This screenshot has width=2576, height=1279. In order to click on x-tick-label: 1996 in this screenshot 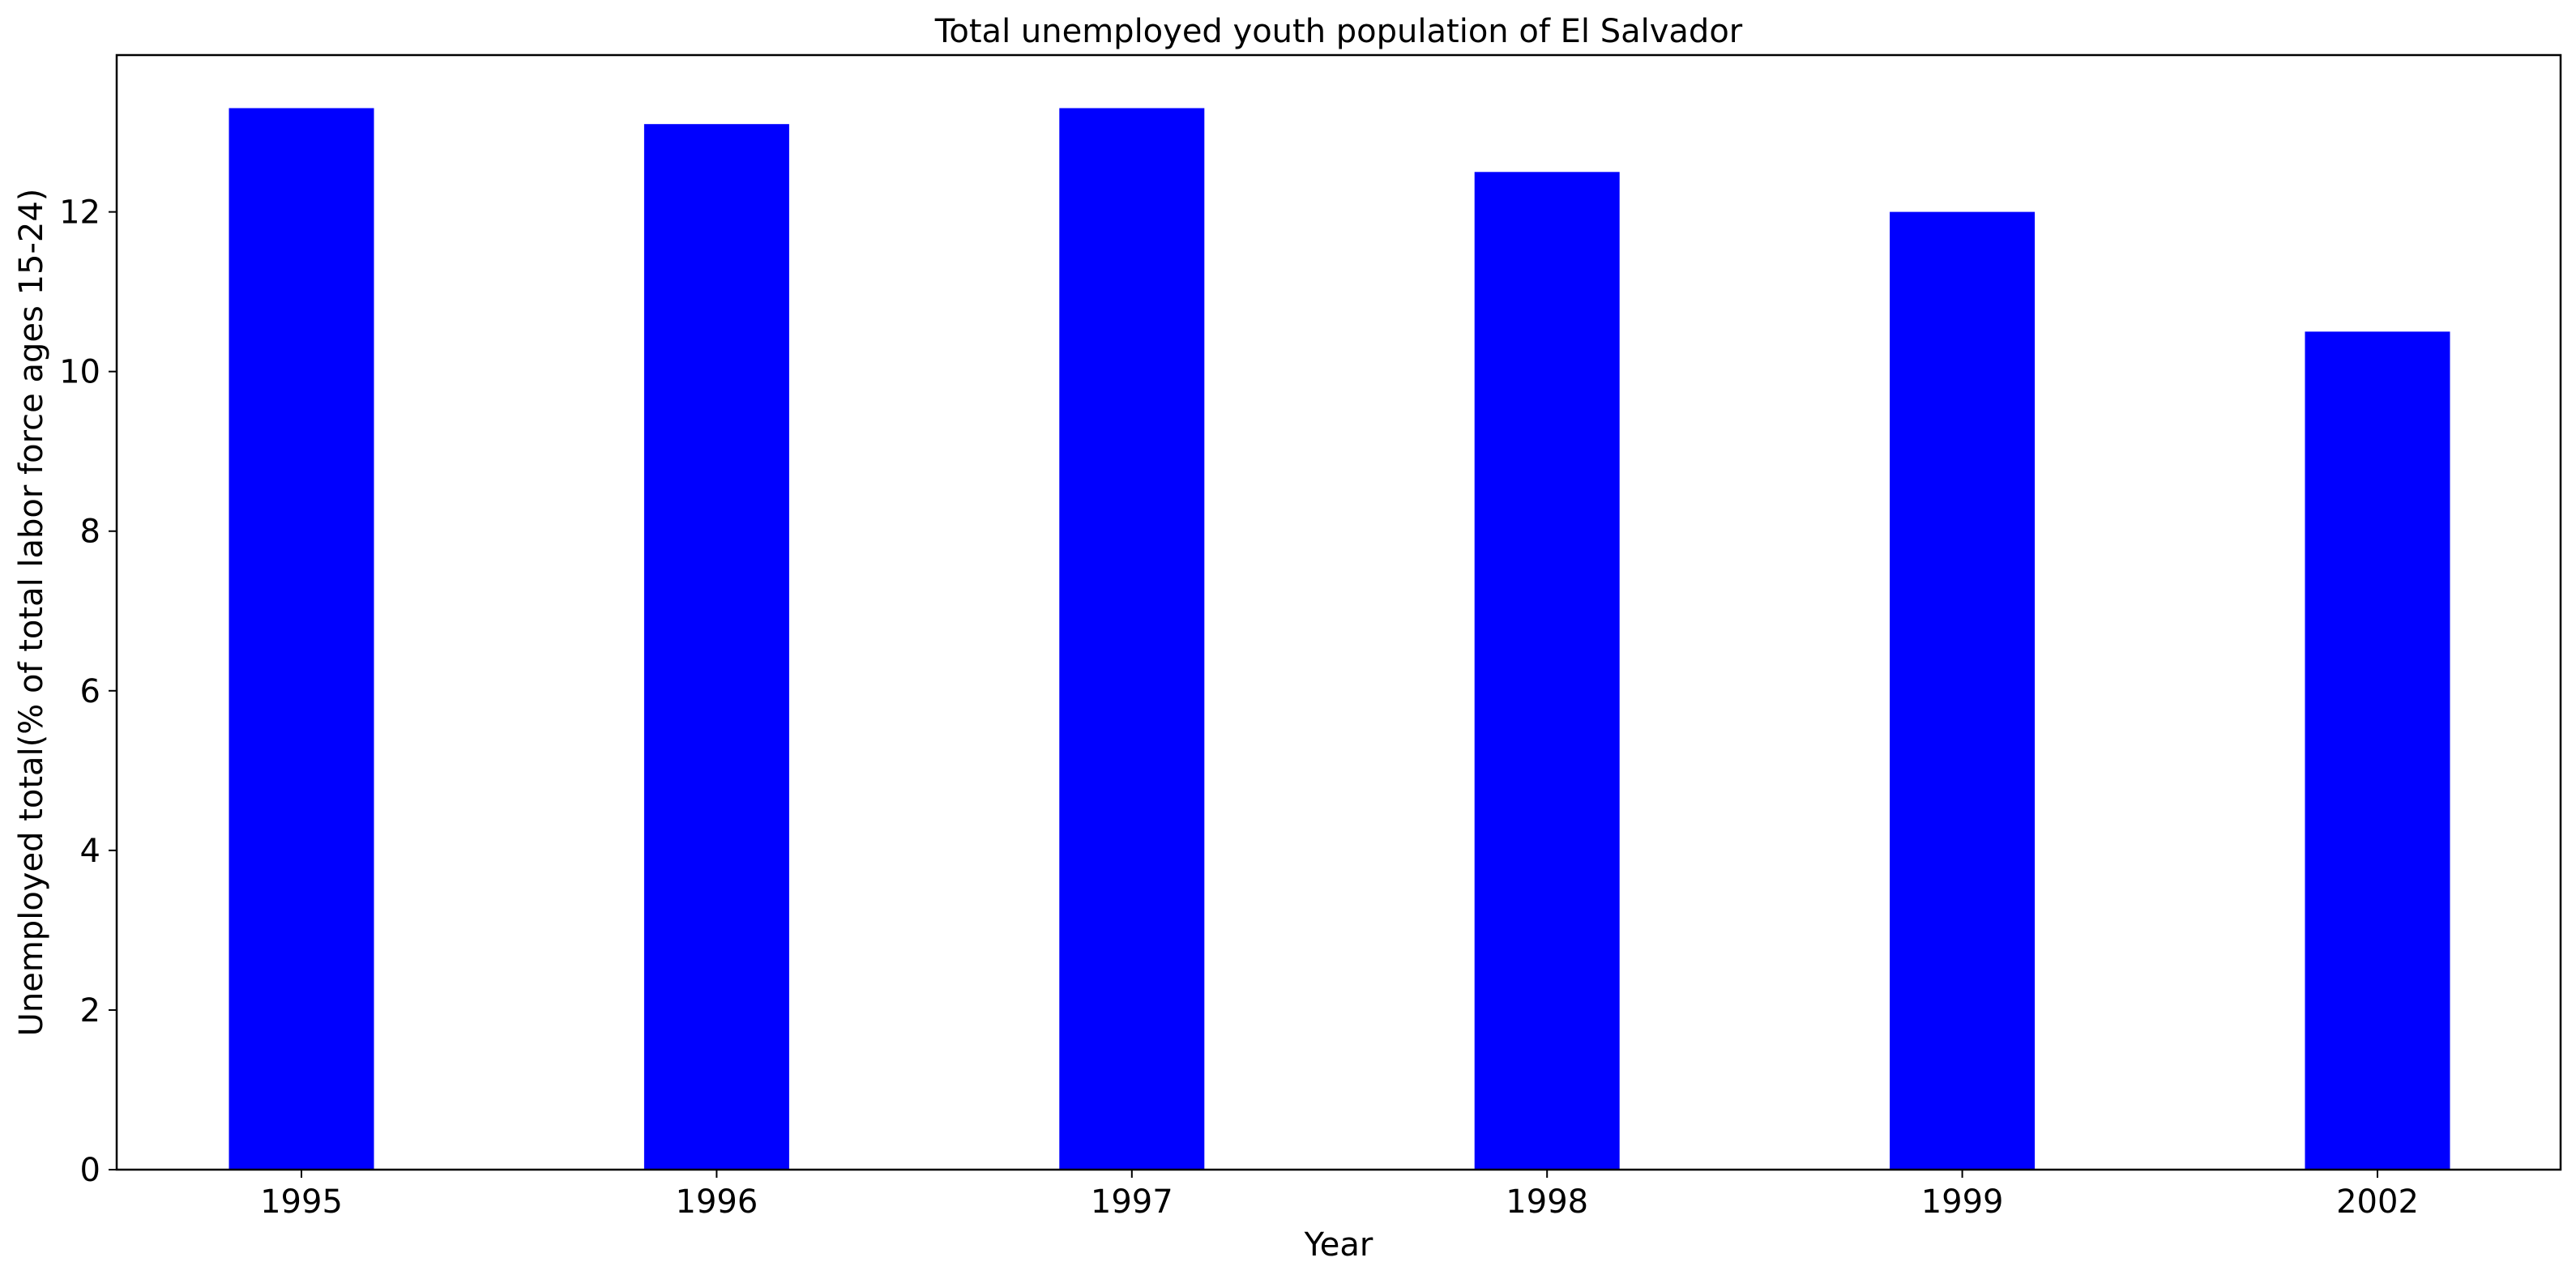, I will do `click(717, 1202)`.